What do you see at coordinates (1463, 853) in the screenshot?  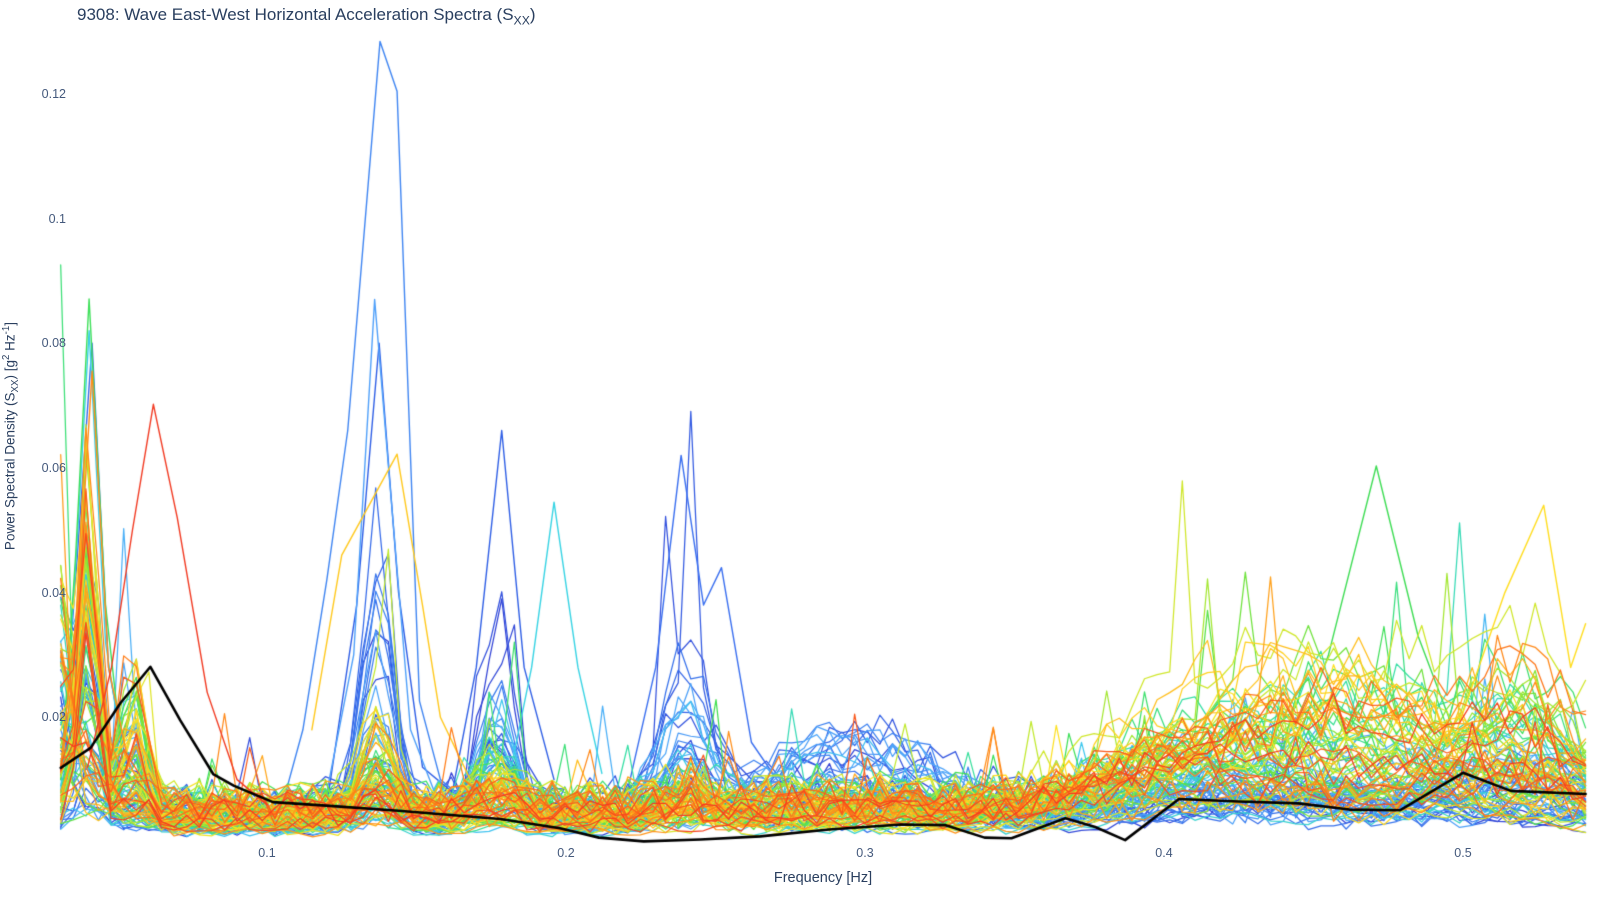 I see `x-tick-label: 0.5` at bounding box center [1463, 853].